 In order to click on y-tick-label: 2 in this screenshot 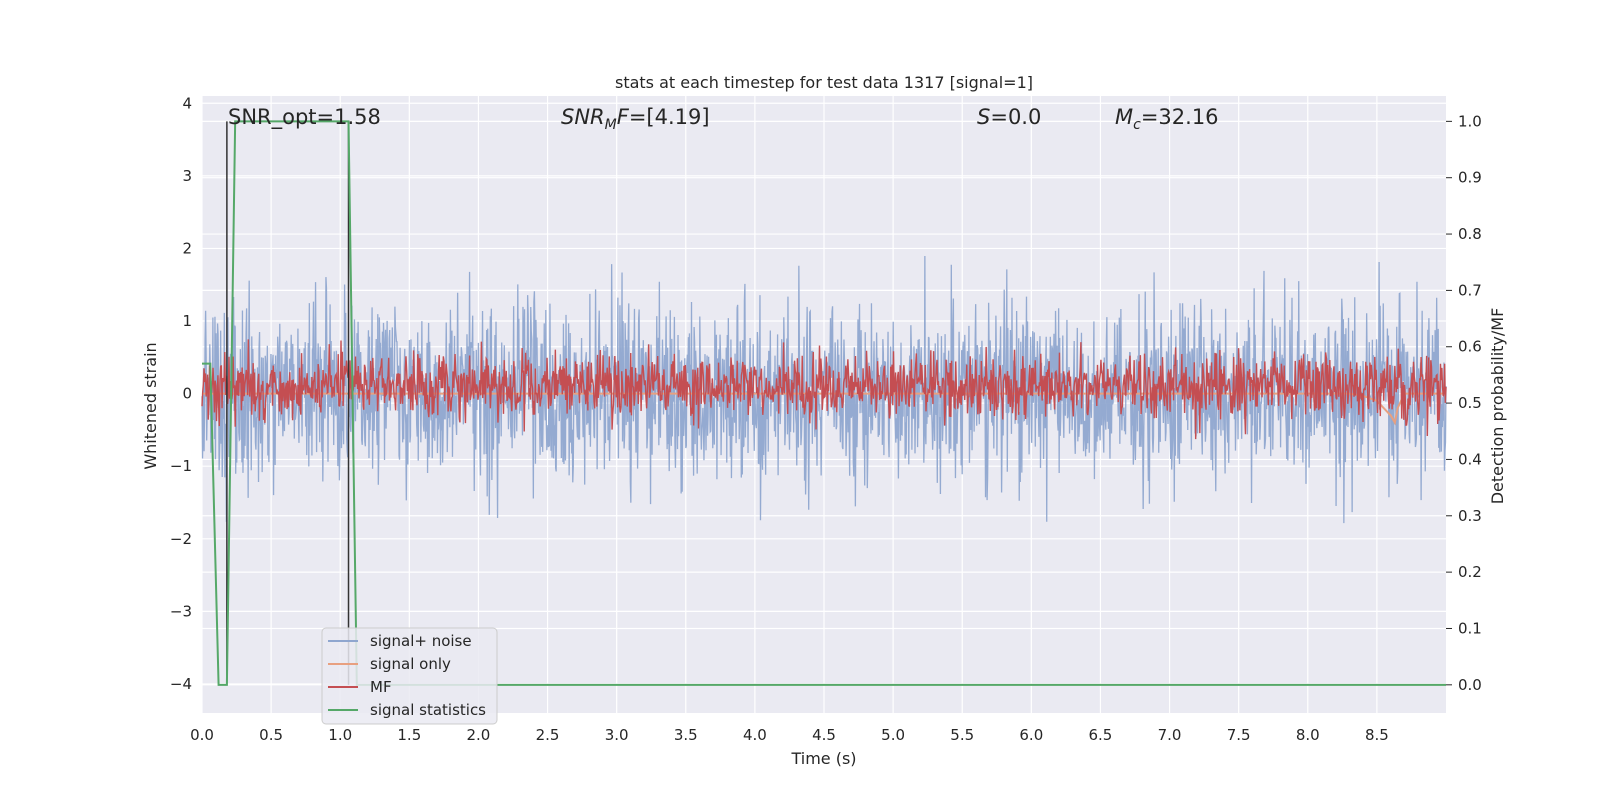, I will do `click(187, 248)`.